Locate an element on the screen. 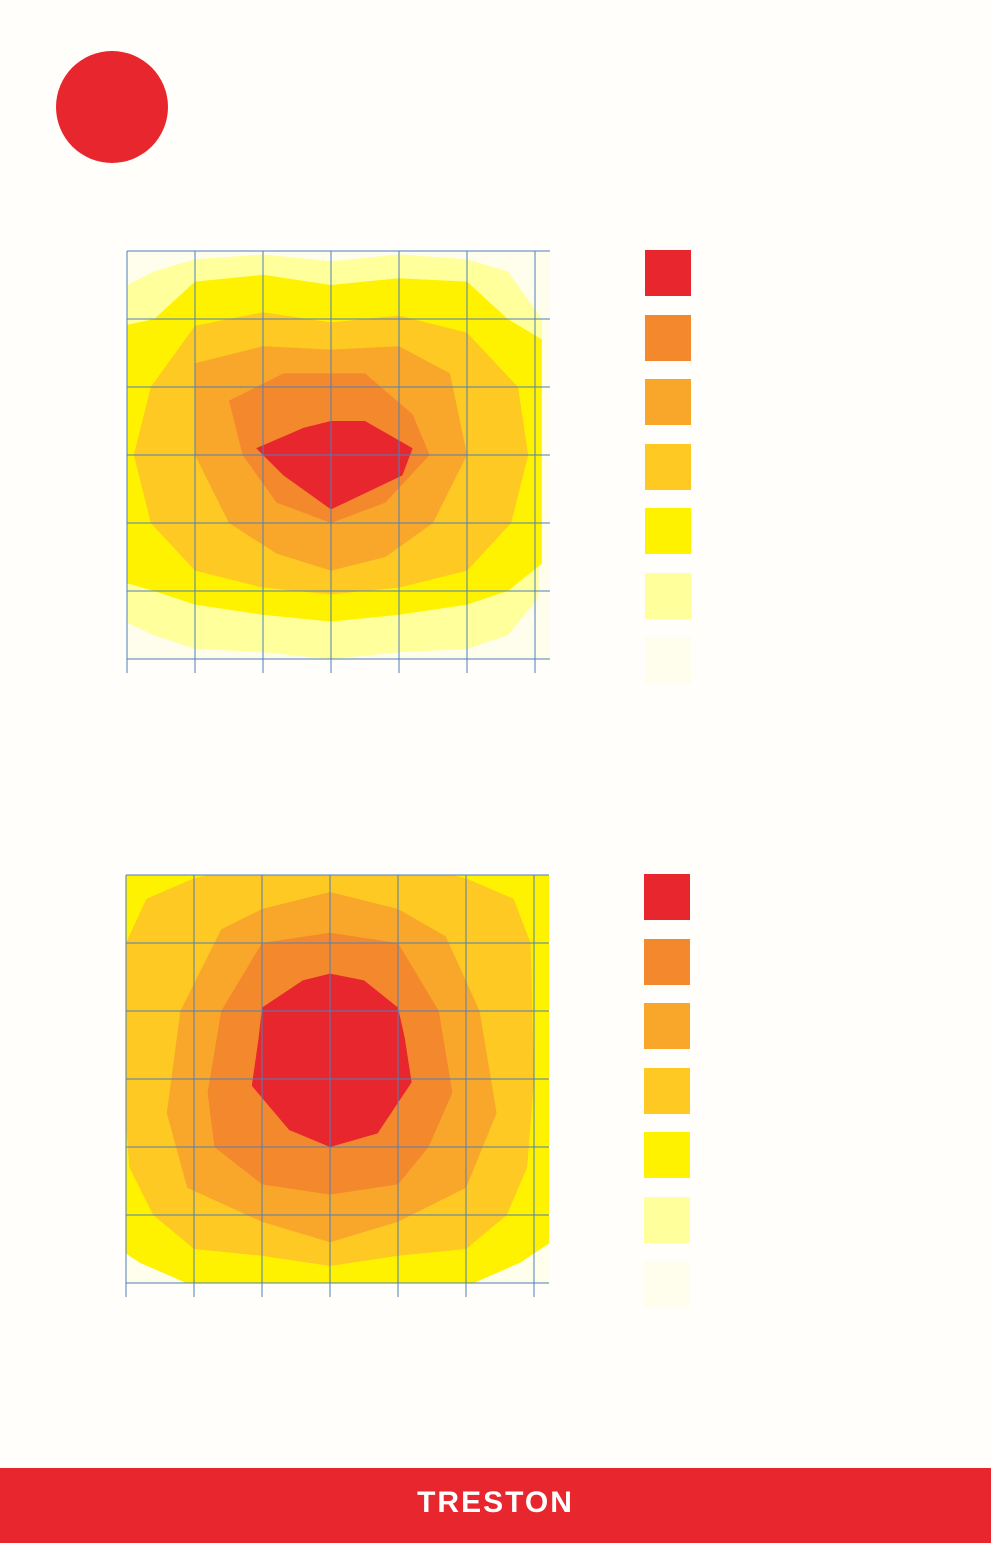  footer-bar: TRESTON is located at coordinates (495, 1505).